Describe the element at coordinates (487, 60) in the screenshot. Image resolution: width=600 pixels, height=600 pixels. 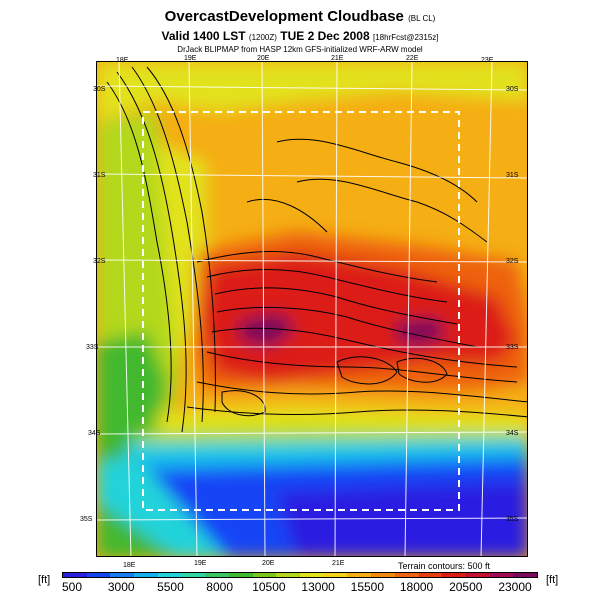
I see `top-lon-label: 23E` at that location.